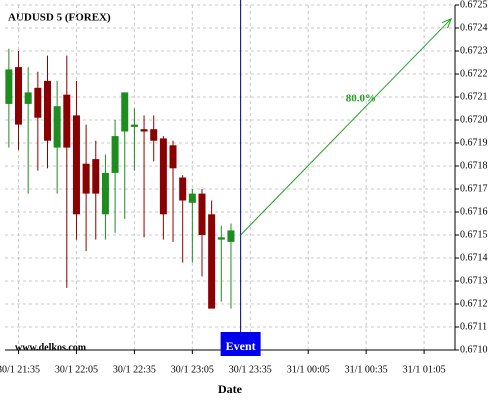  I want to click on y-tick-label: 0.6725, so click(474, 5).